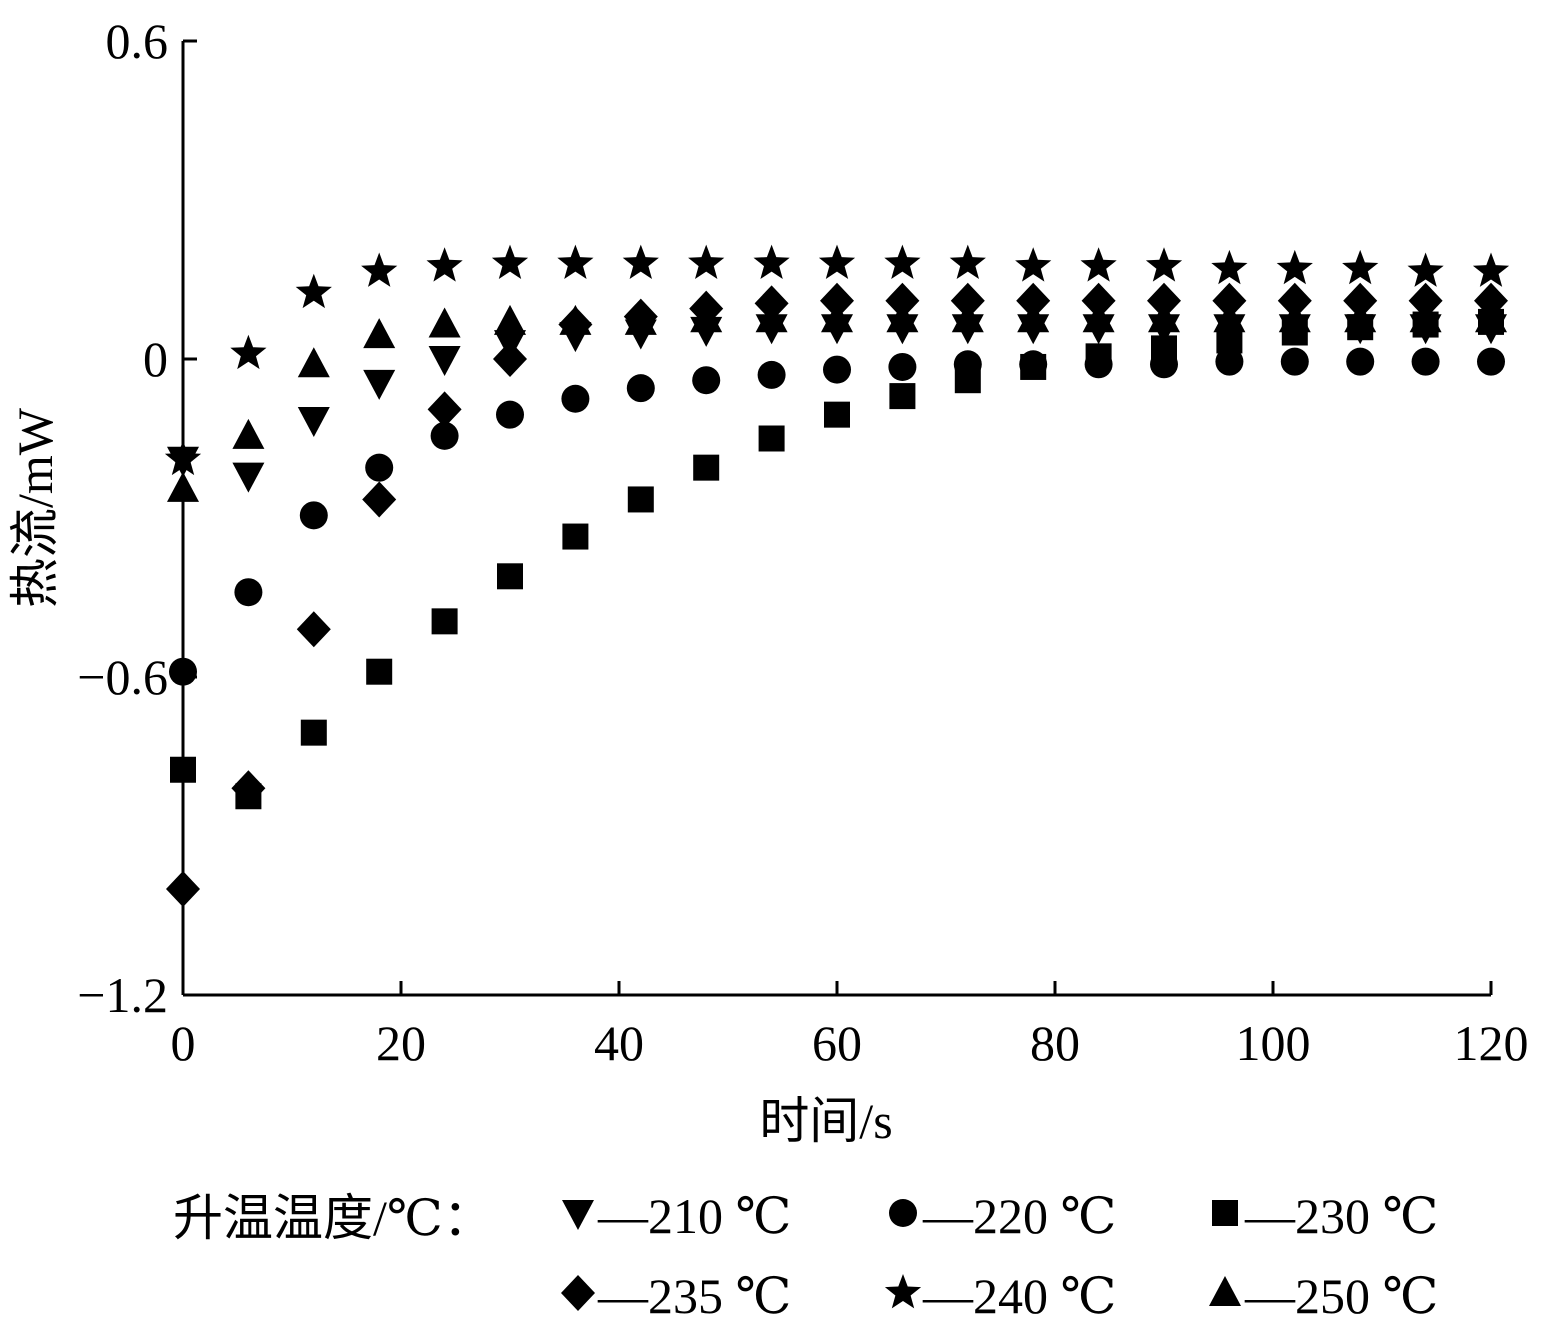  What do you see at coordinates (1491, 1043) in the screenshot?
I see `x-tick-label: 120` at bounding box center [1491, 1043].